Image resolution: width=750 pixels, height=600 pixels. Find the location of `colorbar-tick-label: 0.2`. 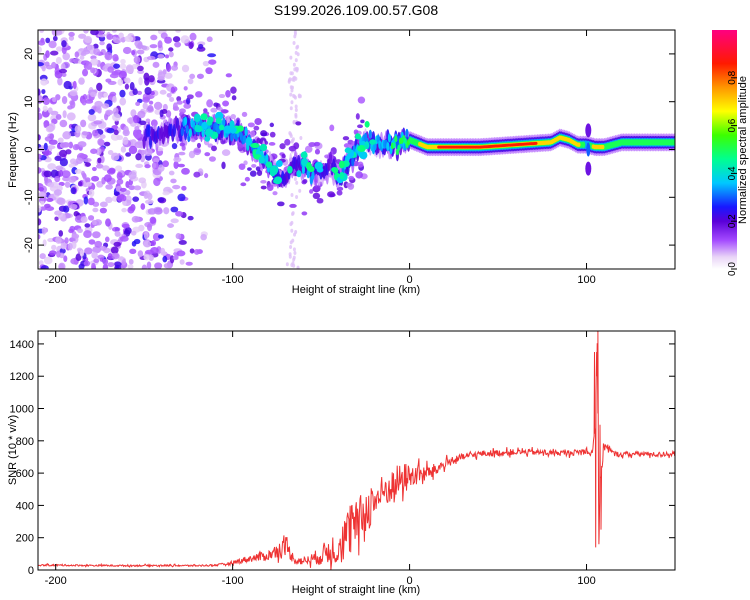

colorbar-tick-label: 0.2 is located at coordinates (732, 221).